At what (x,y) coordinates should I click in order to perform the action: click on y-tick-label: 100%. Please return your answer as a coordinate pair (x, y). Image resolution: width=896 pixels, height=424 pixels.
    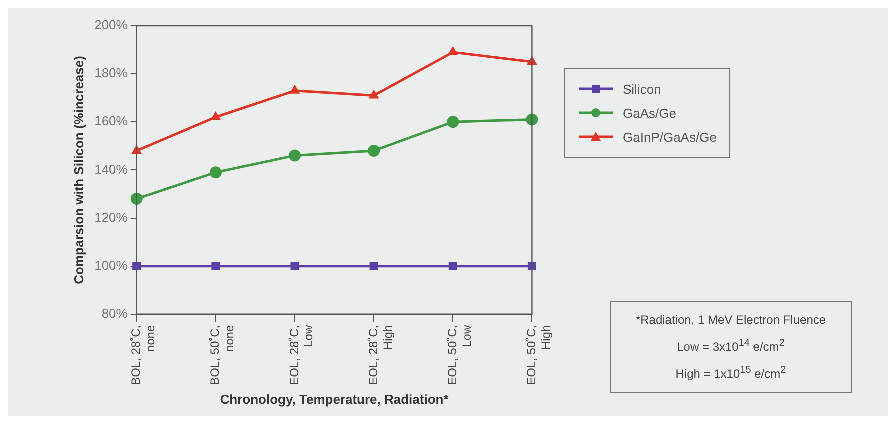
    Looking at the image, I should click on (111, 265).